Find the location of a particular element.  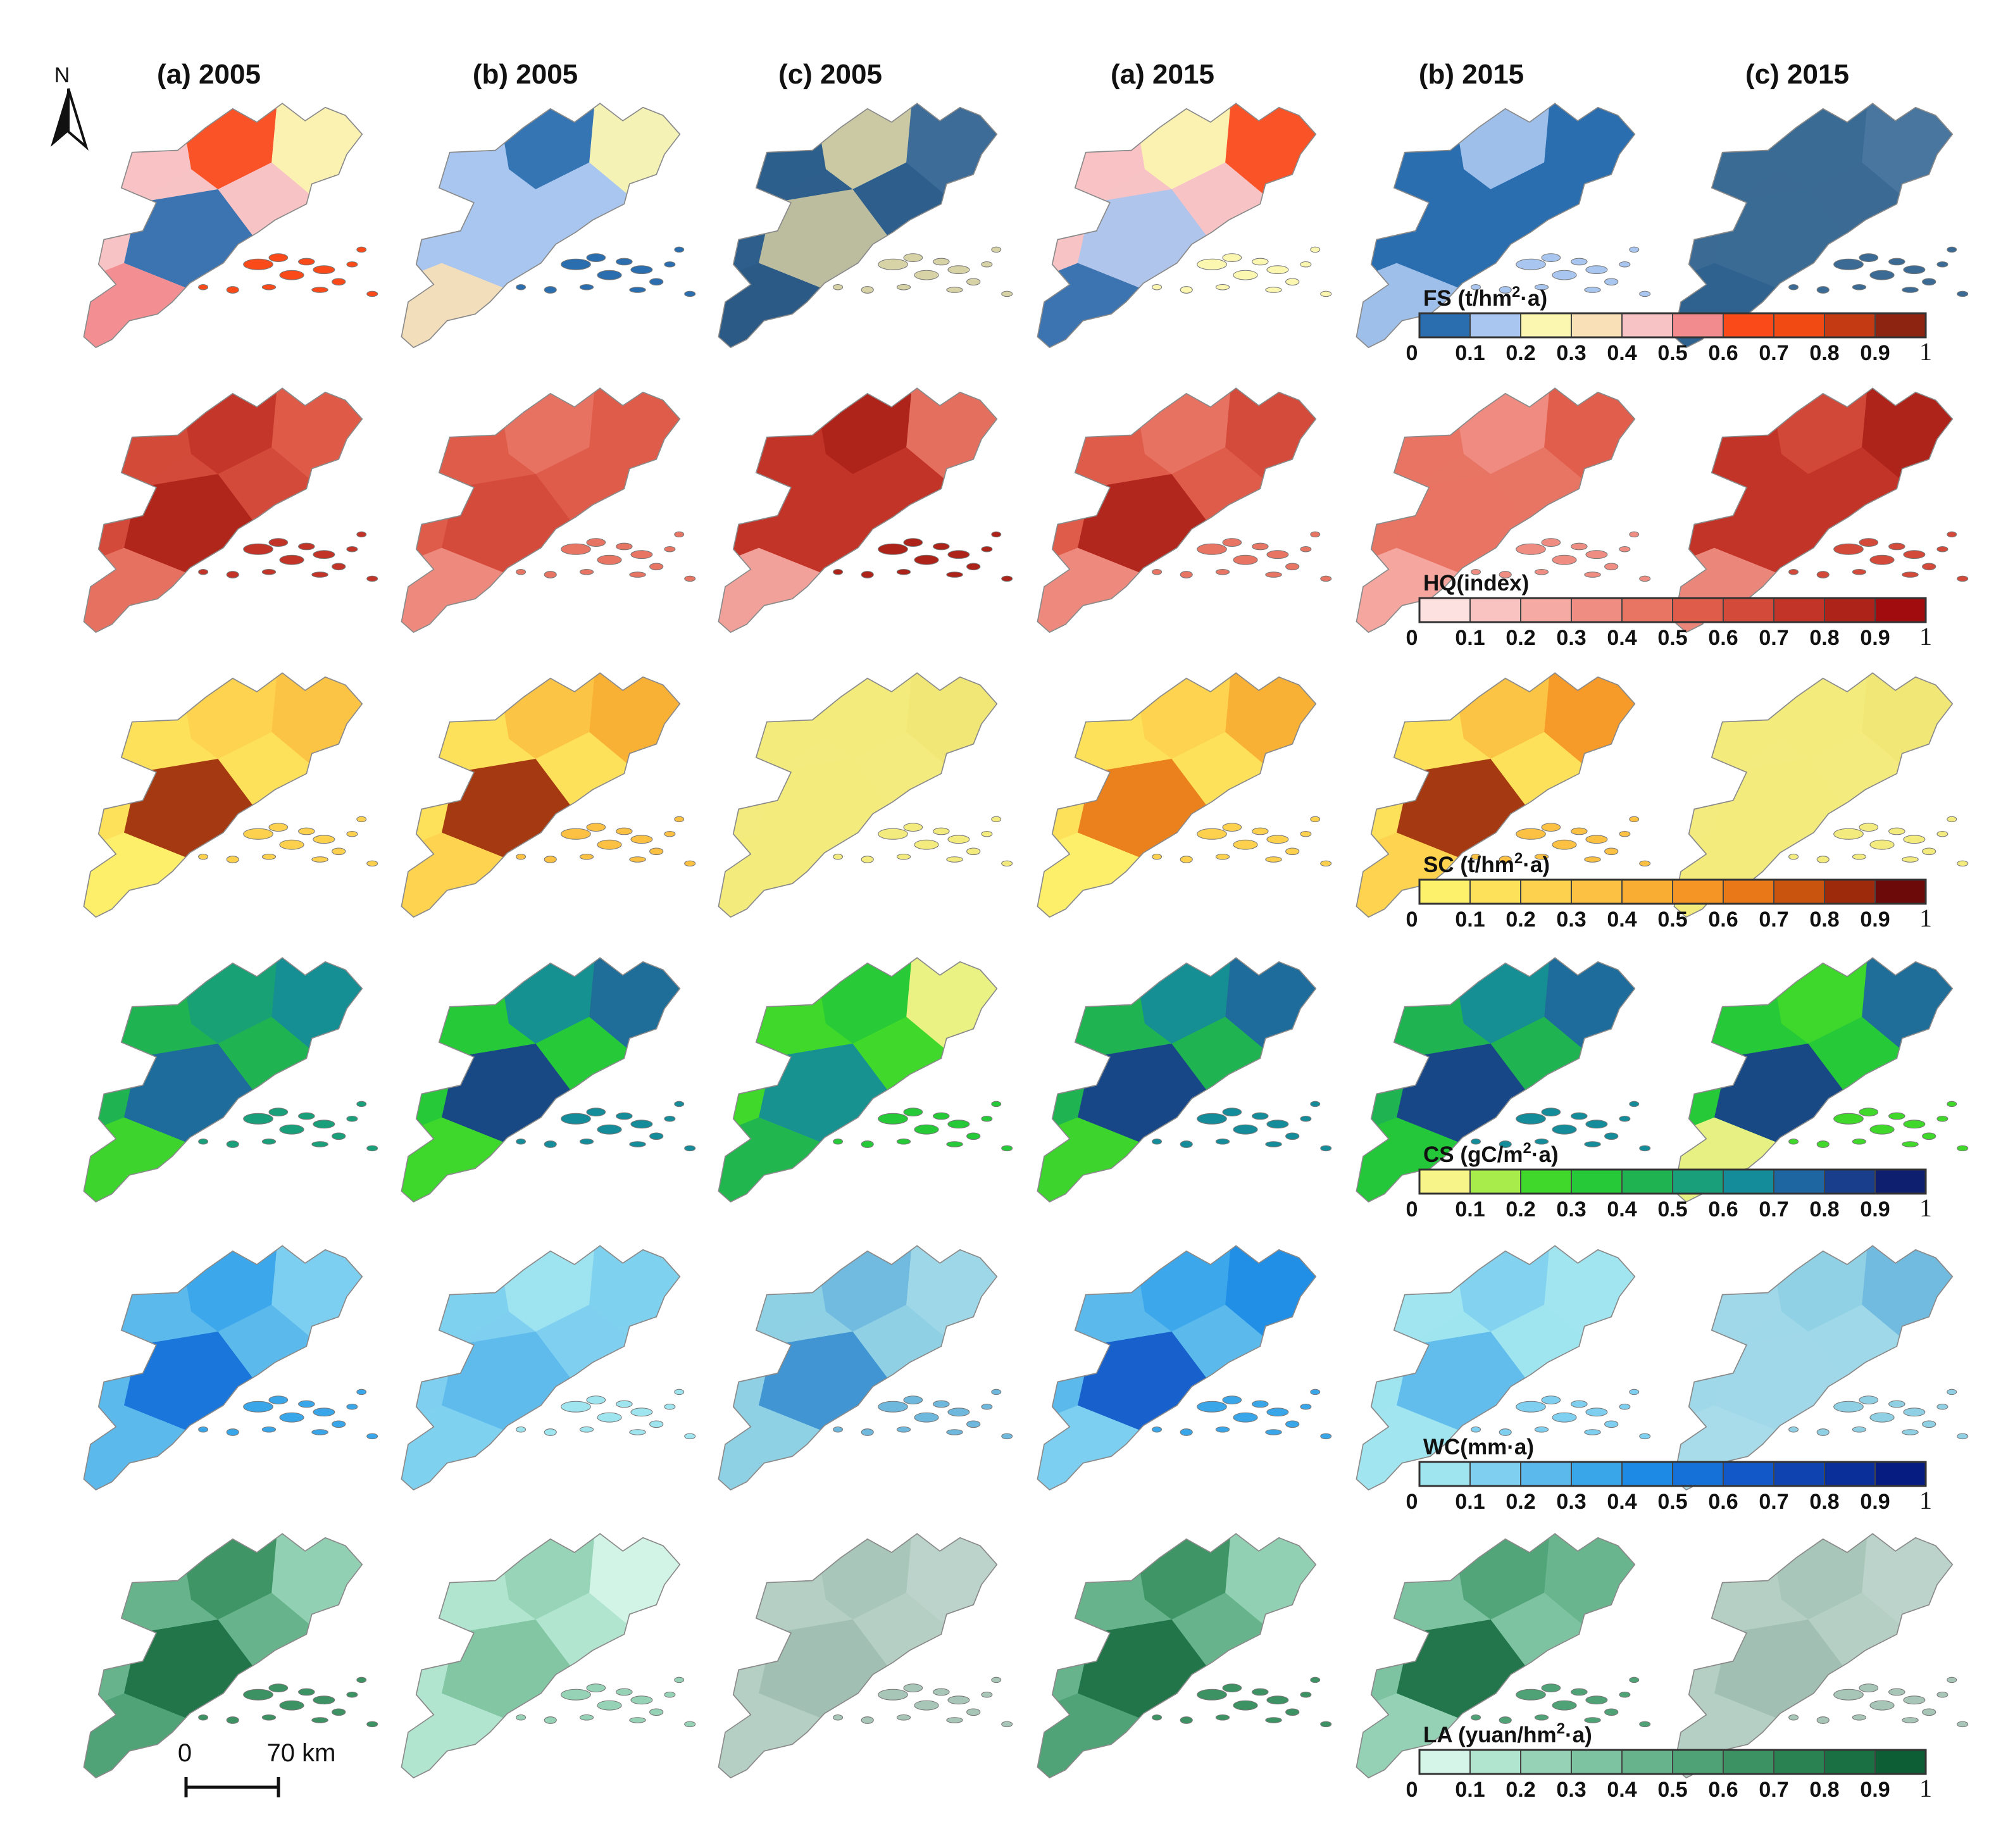

scale-bar: 0 70 km is located at coordinates (256, 1768).